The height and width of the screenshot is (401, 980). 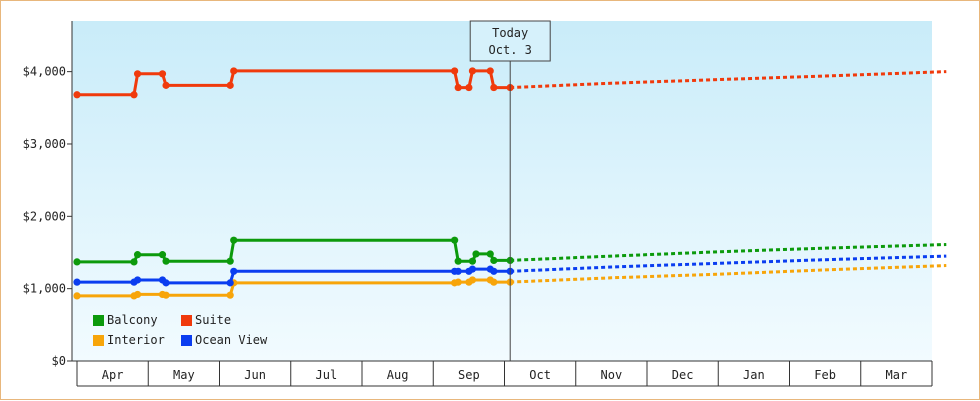 What do you see at coordinates (398, 375) in the screenshot?
I see `month-label: Aug` at bounding box center [398, 375].